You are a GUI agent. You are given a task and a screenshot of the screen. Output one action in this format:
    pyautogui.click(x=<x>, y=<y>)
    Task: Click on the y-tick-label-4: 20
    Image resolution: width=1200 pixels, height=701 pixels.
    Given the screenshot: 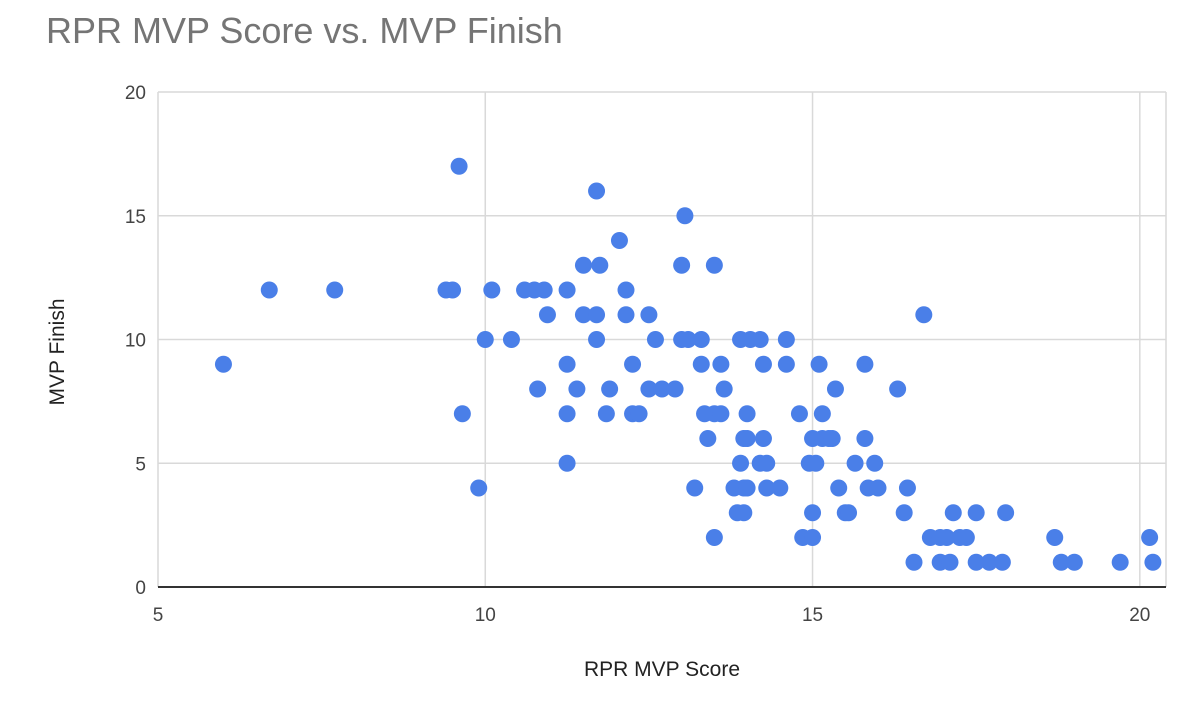 What is the action you would take?
    pyautogui.click(x=135, y=93)
    